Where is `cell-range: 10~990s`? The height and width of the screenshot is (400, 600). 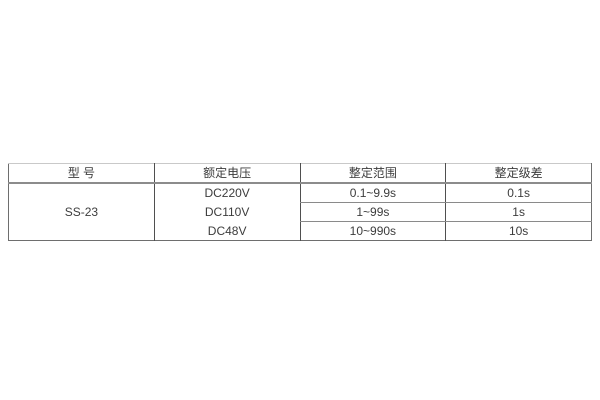 cell-range: 10~990s is located at coordinates (372, 231).